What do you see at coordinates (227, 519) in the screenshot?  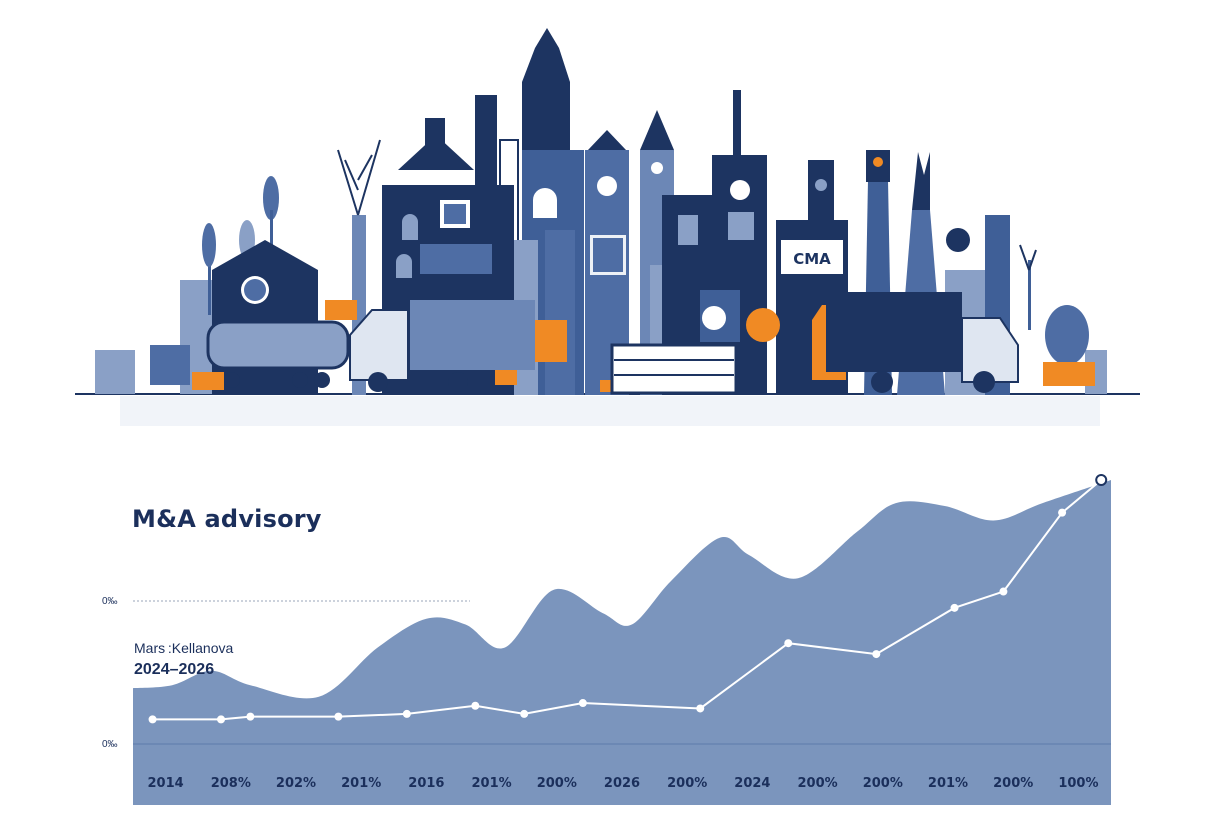 I see `chart-title: M&A advisory` at bounding box center [227, 519].